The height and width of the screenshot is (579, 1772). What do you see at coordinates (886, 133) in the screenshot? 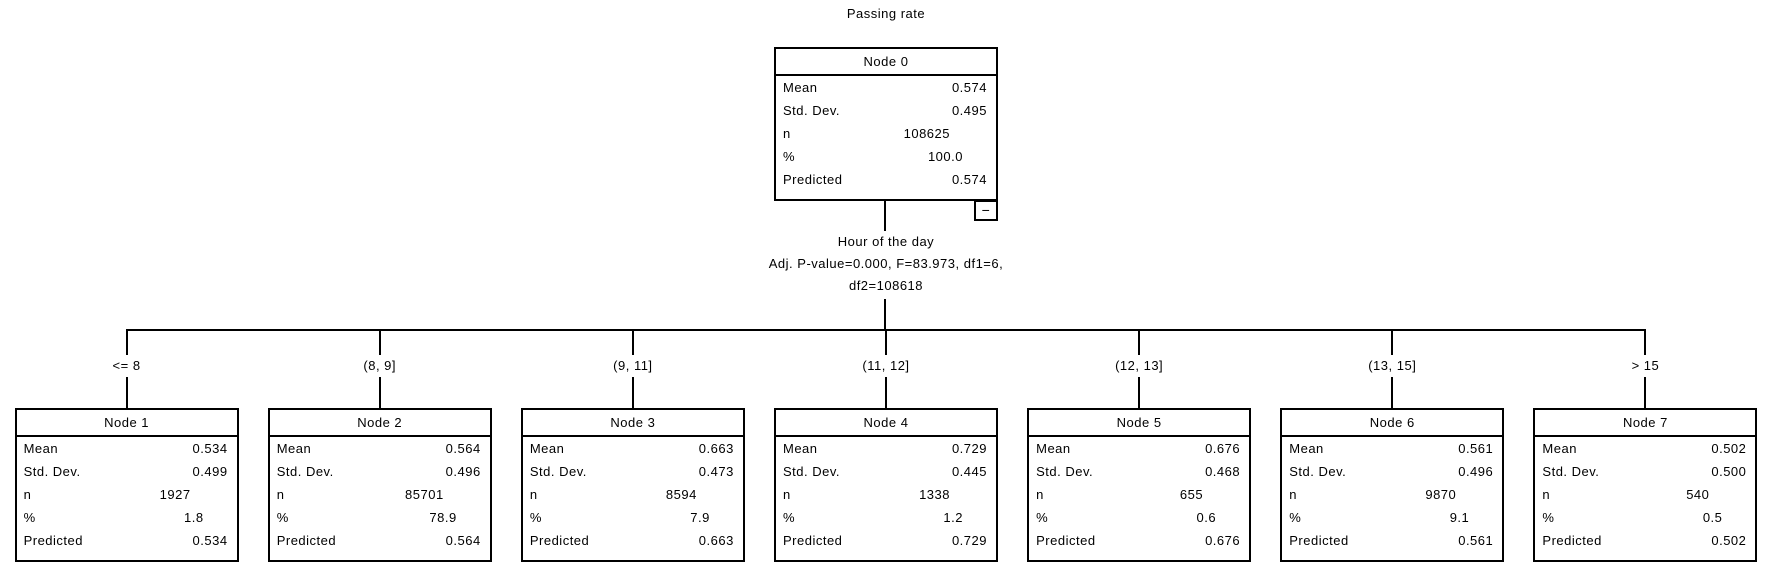
I see `node-stat-row: n 108625` at bounding box center [886, 133].